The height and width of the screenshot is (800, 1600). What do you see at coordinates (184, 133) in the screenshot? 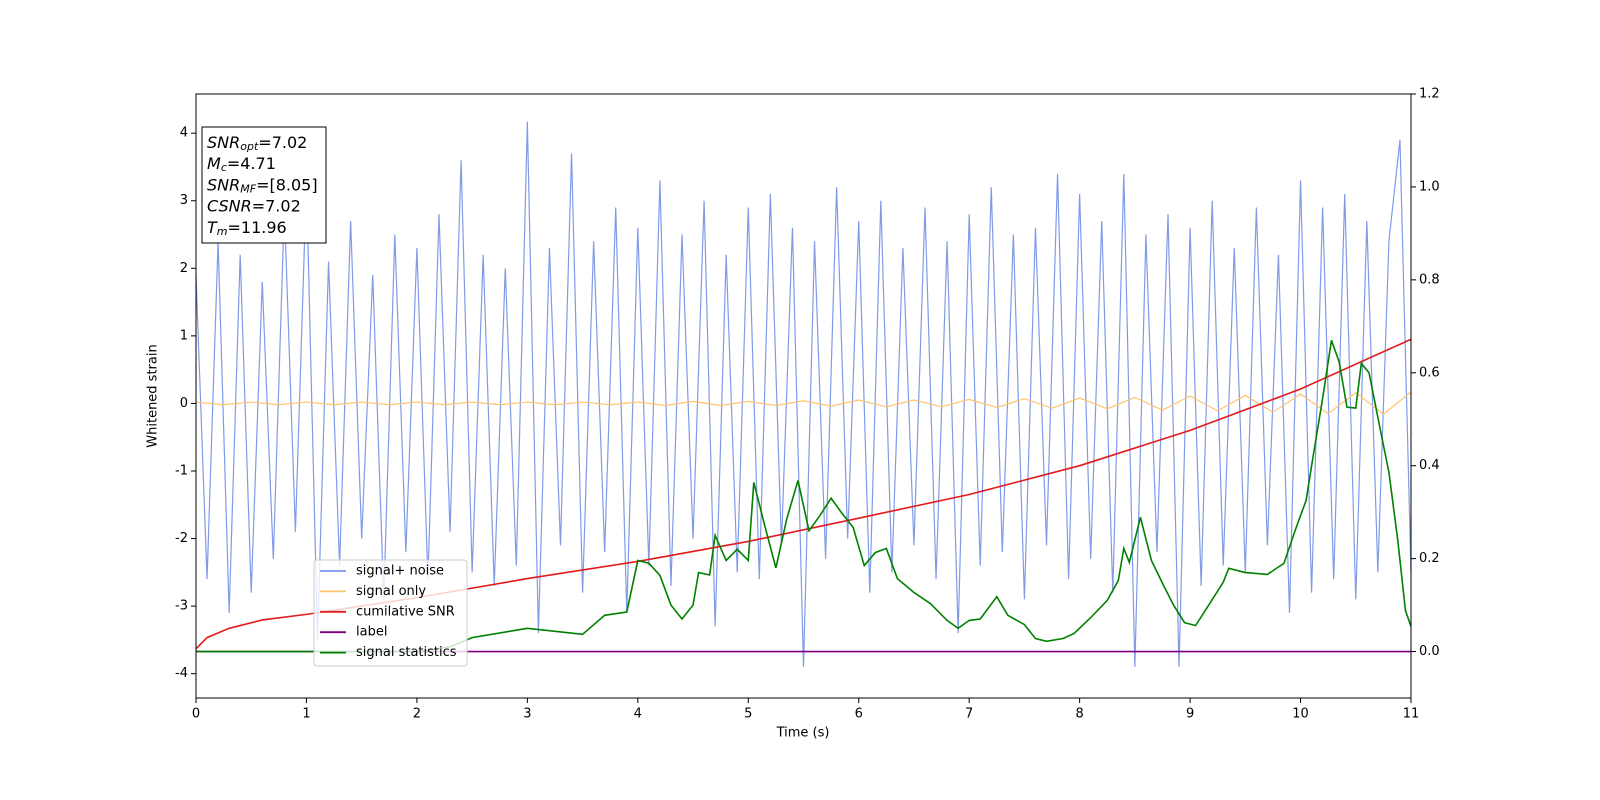
I see `y-tick-label: 4` at bounding box center [184, 133].